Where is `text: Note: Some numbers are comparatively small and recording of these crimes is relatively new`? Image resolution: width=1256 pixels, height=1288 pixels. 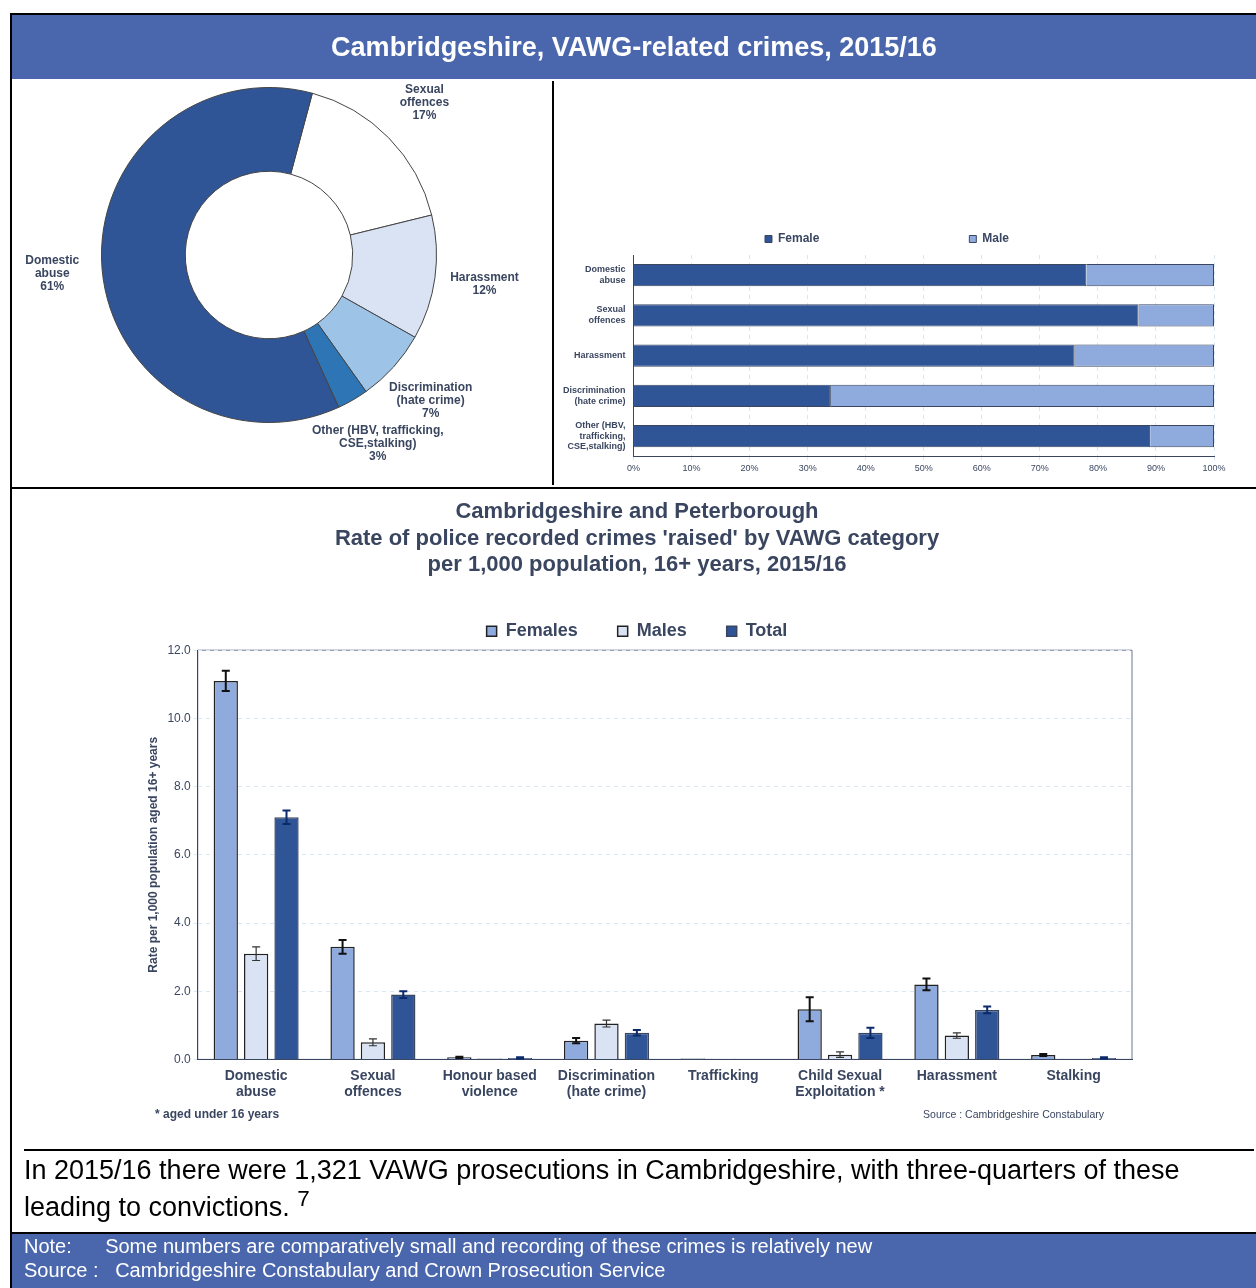
text: Note: Some numbers are comparatively small and recording of these crimes is relatively new is located at coordinates (448, 1246).